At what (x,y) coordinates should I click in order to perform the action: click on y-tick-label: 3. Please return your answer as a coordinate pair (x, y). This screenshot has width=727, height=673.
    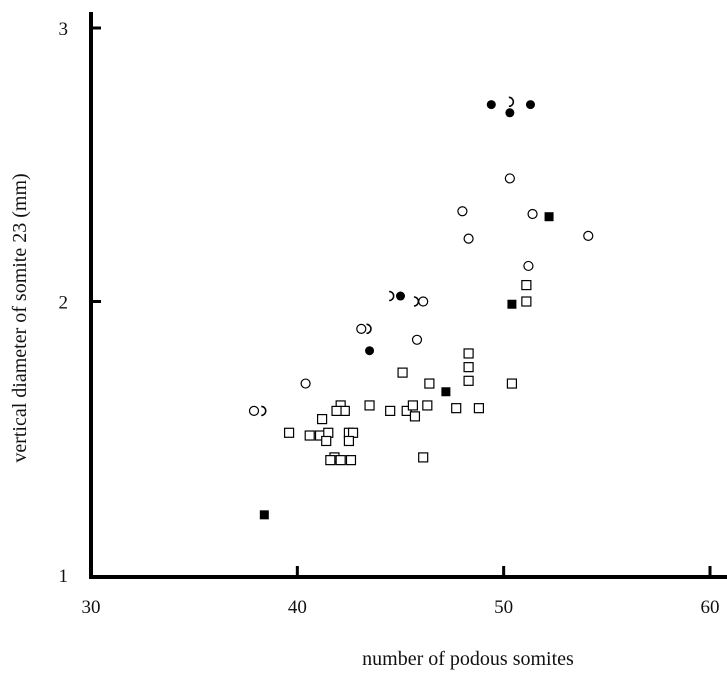
    Looking at the image, I should click on (64, 29).